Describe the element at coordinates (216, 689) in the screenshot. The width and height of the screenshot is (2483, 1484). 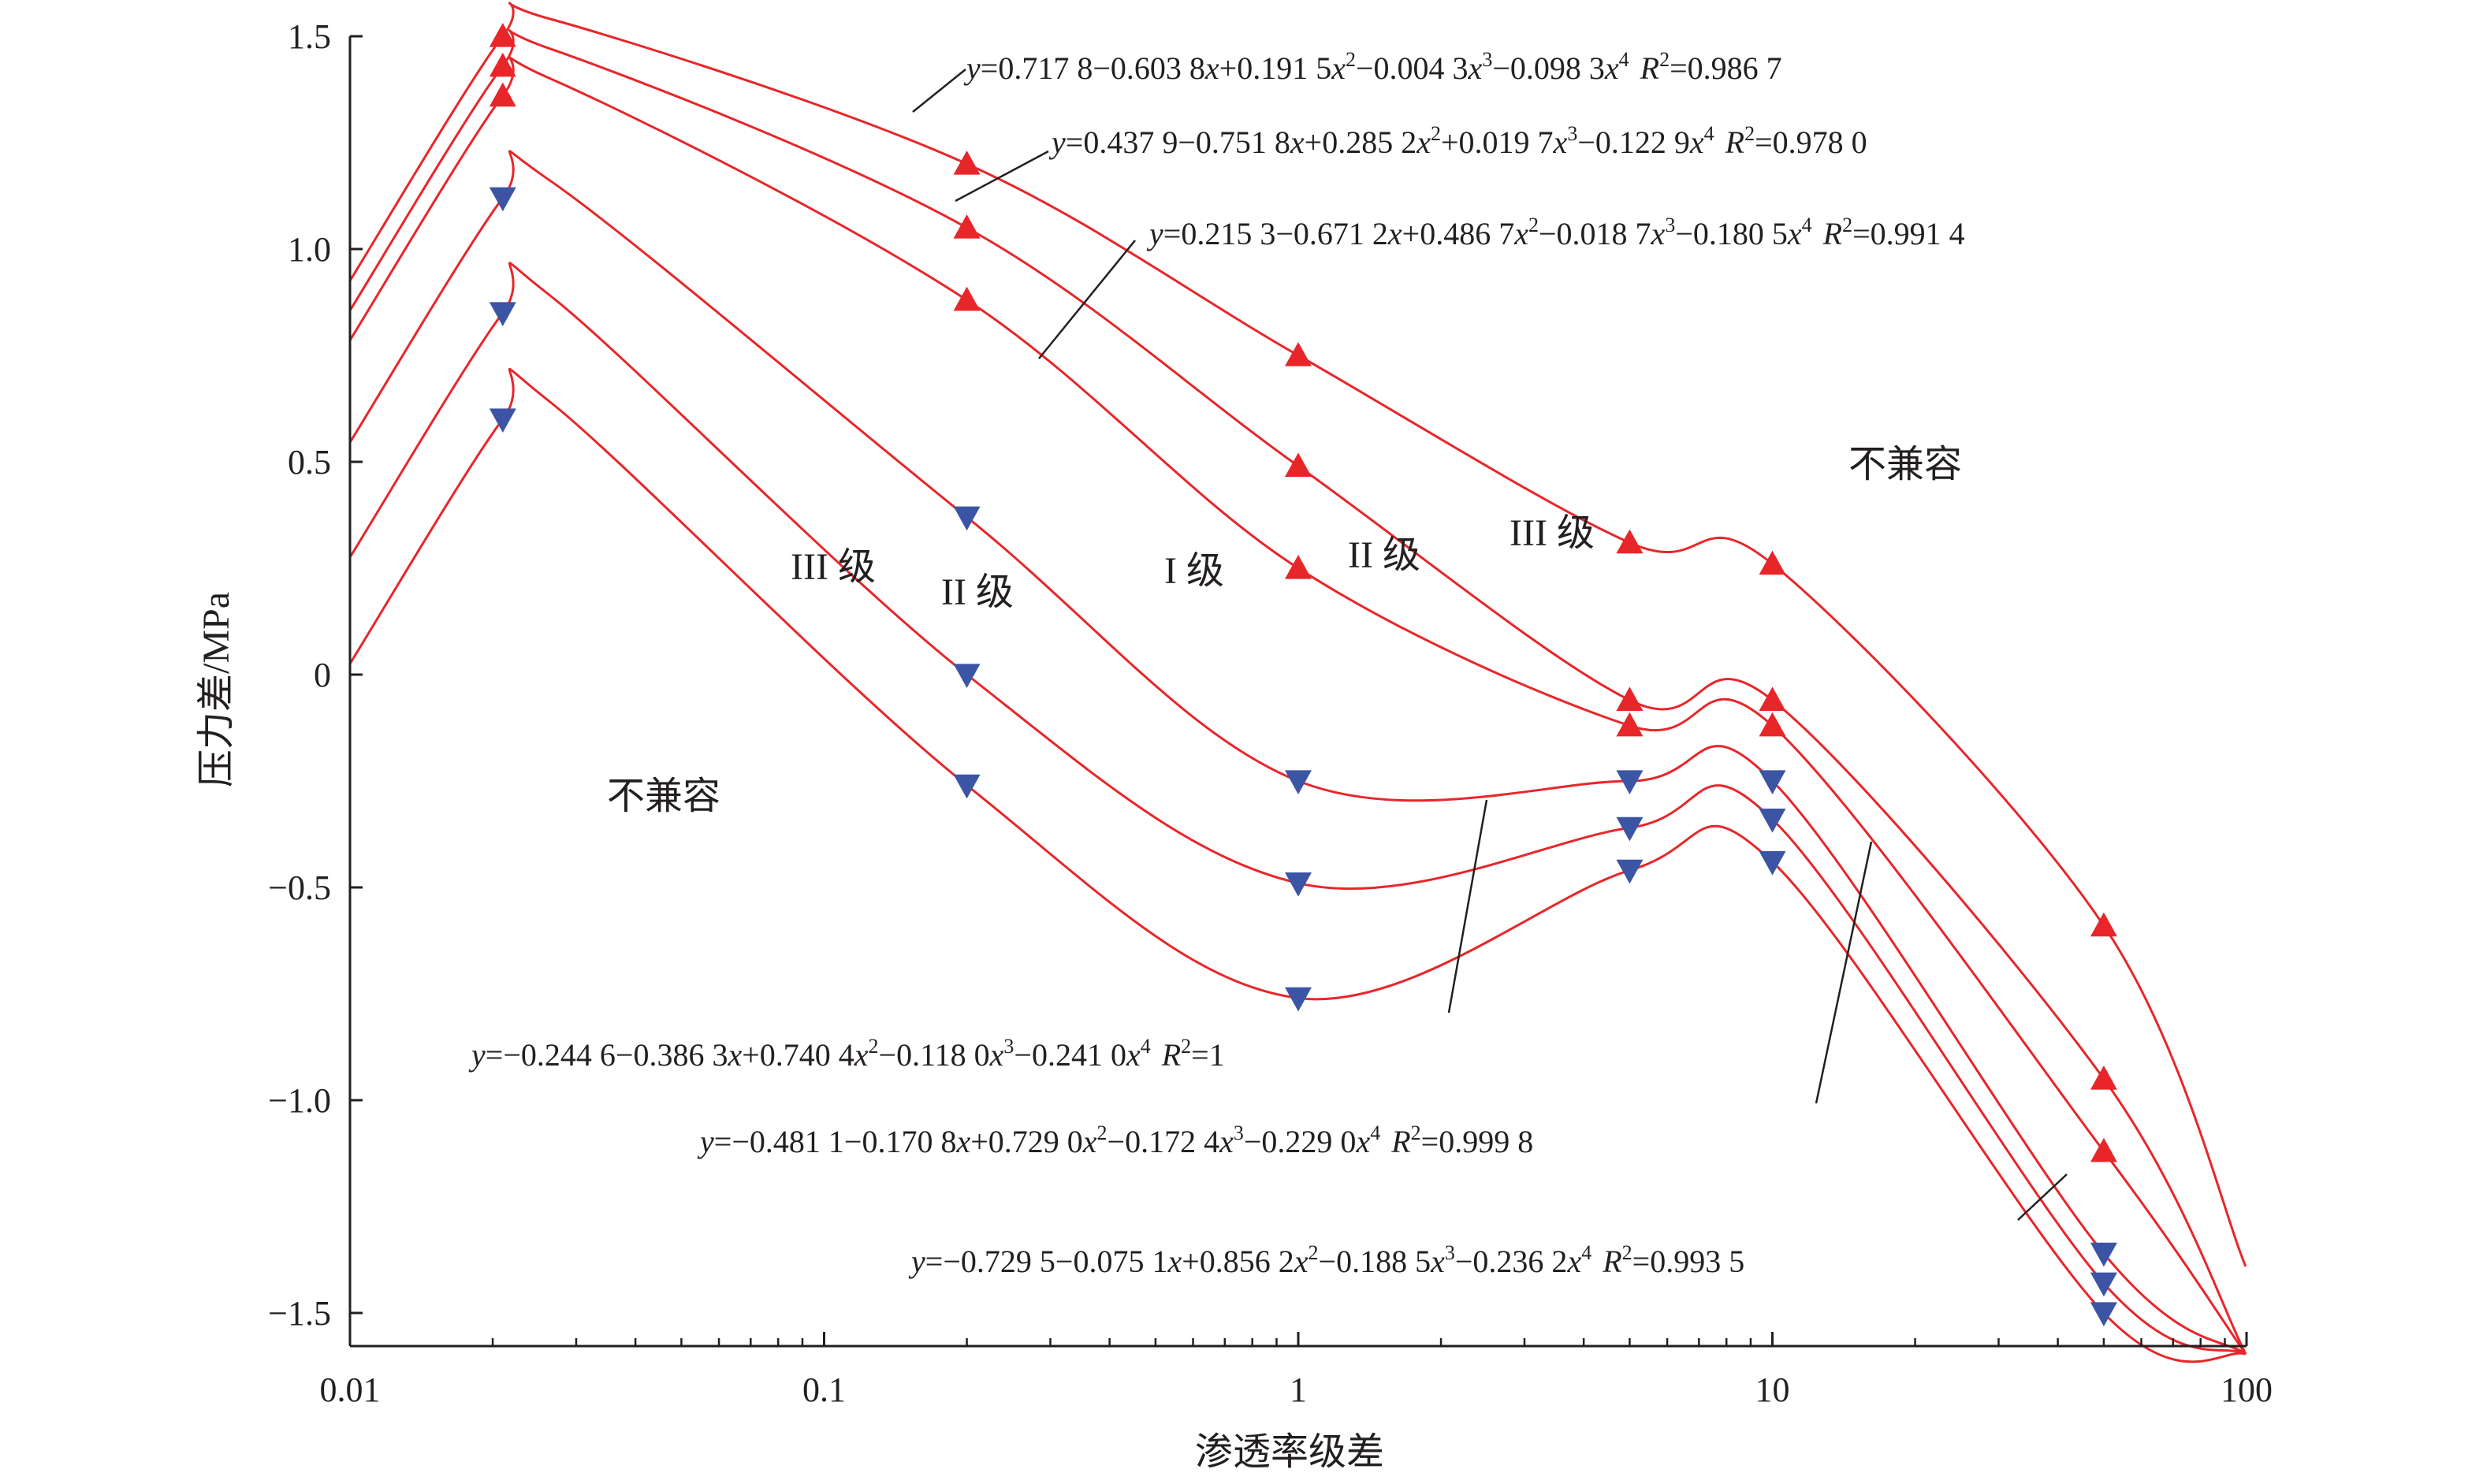
I see `y-axis-title: 压力差/MPa` at that location.